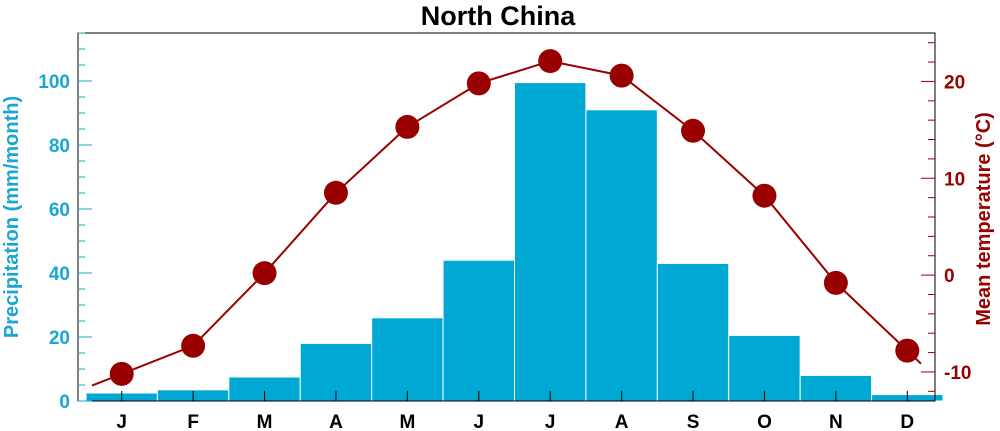 The image size is (1000, 431). I want to click on right-axis: -10 0 10 20, so click(946, 217).